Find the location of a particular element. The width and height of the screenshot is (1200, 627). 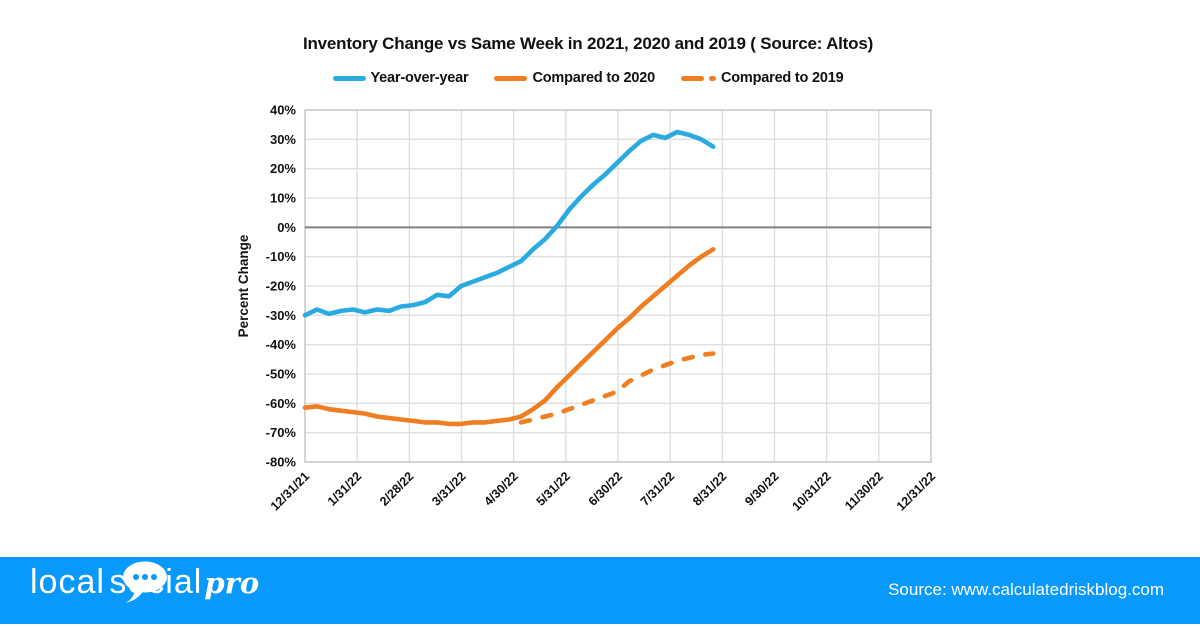

legend-label: Compared to 2020 is located at coordinates (593, 78).